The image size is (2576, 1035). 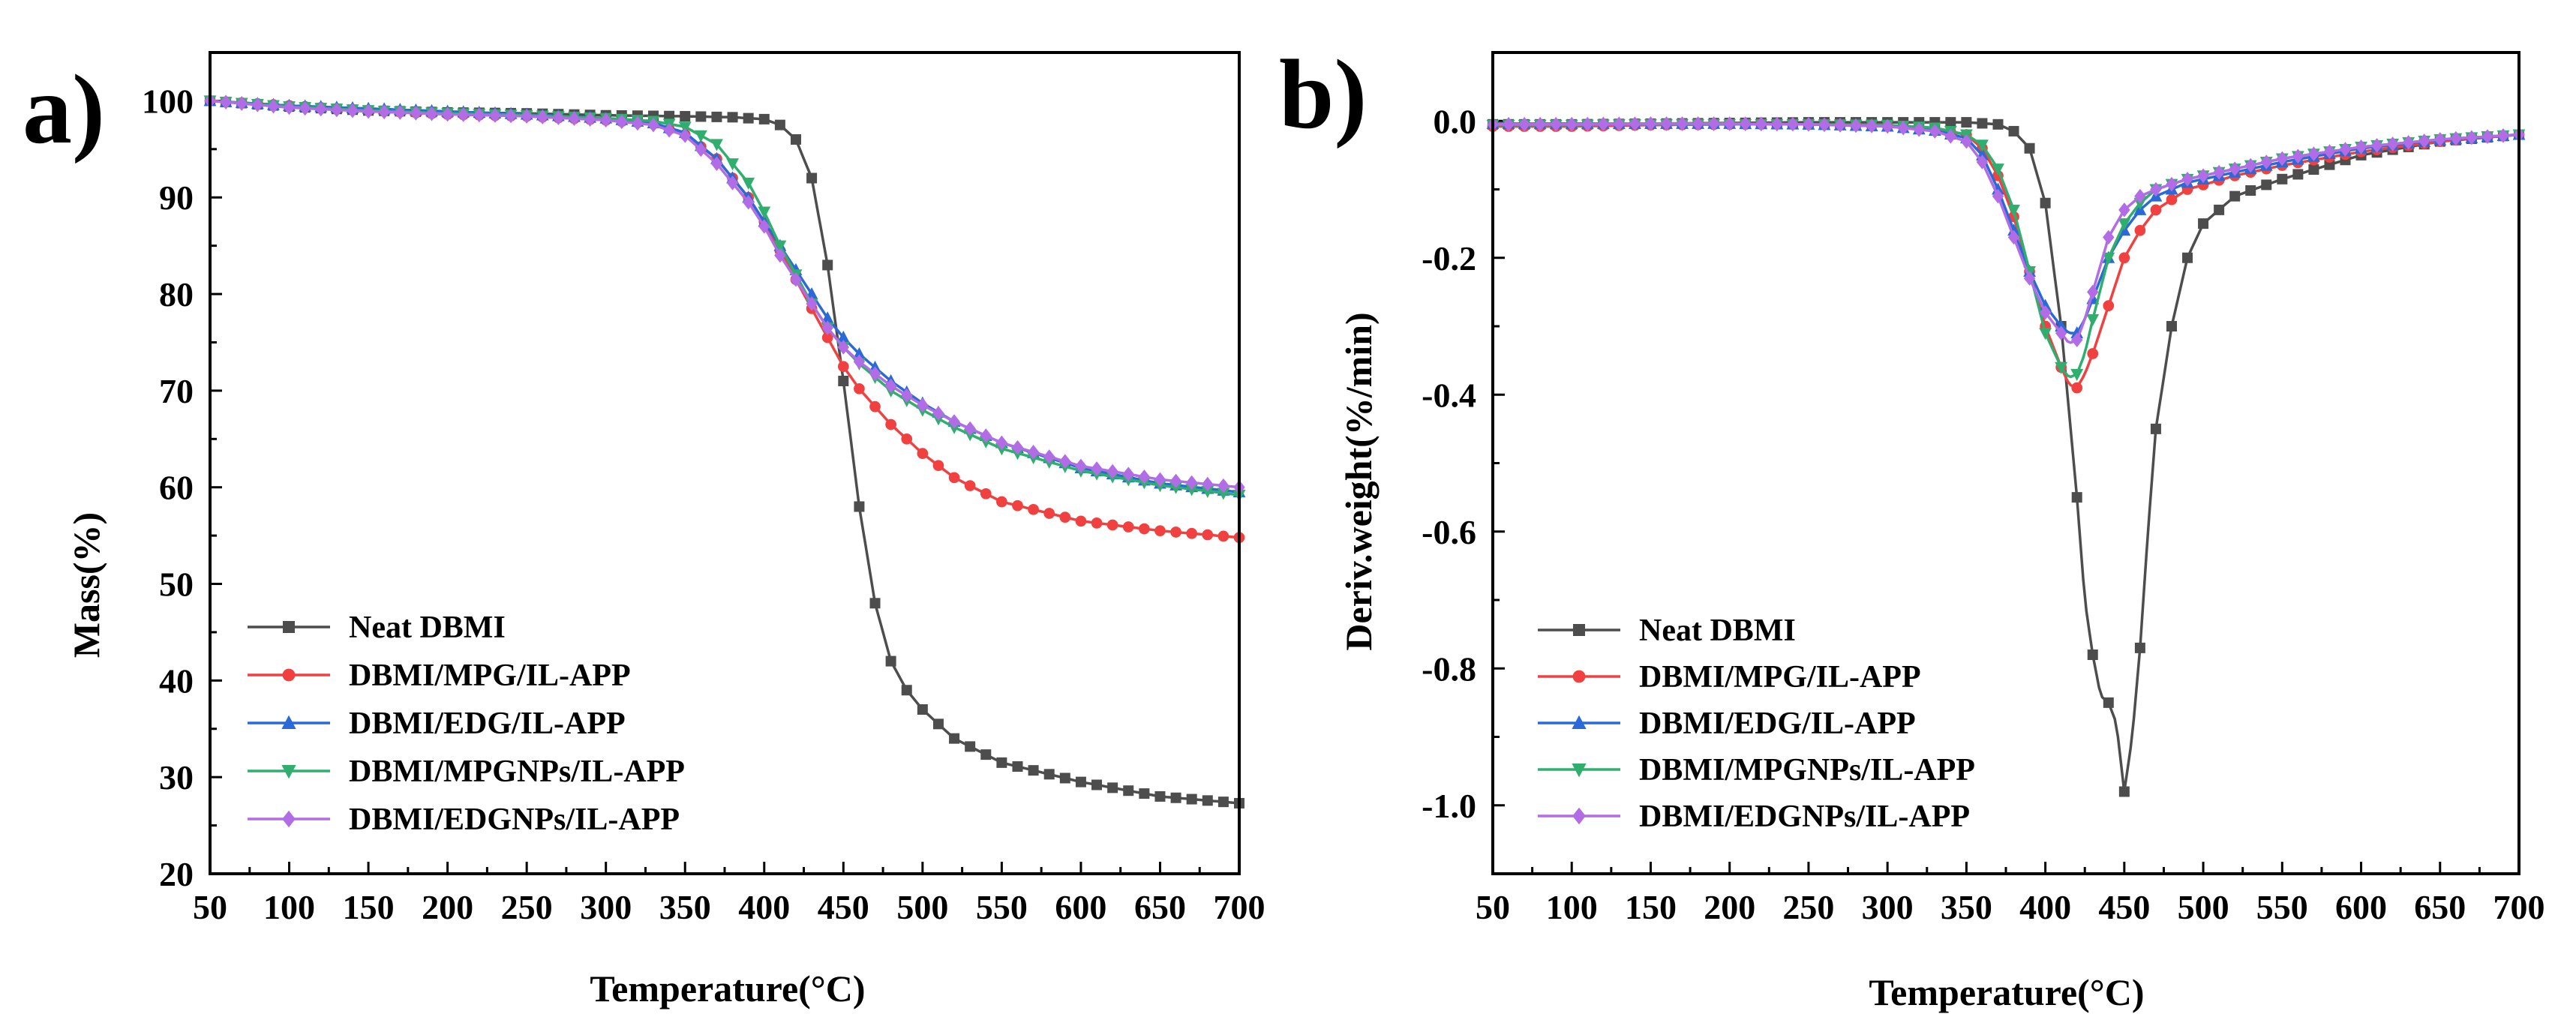 I want to click on panel-a-series-2-point, so click(x=827, y=317).